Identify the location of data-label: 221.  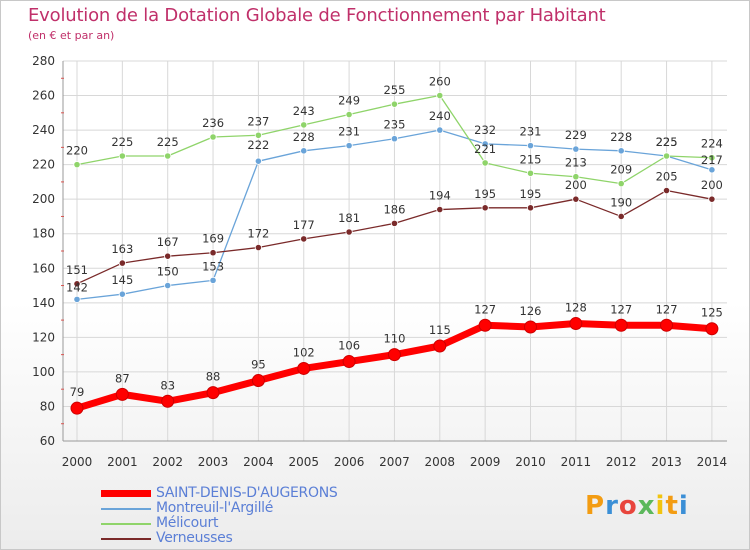
(485, 149).